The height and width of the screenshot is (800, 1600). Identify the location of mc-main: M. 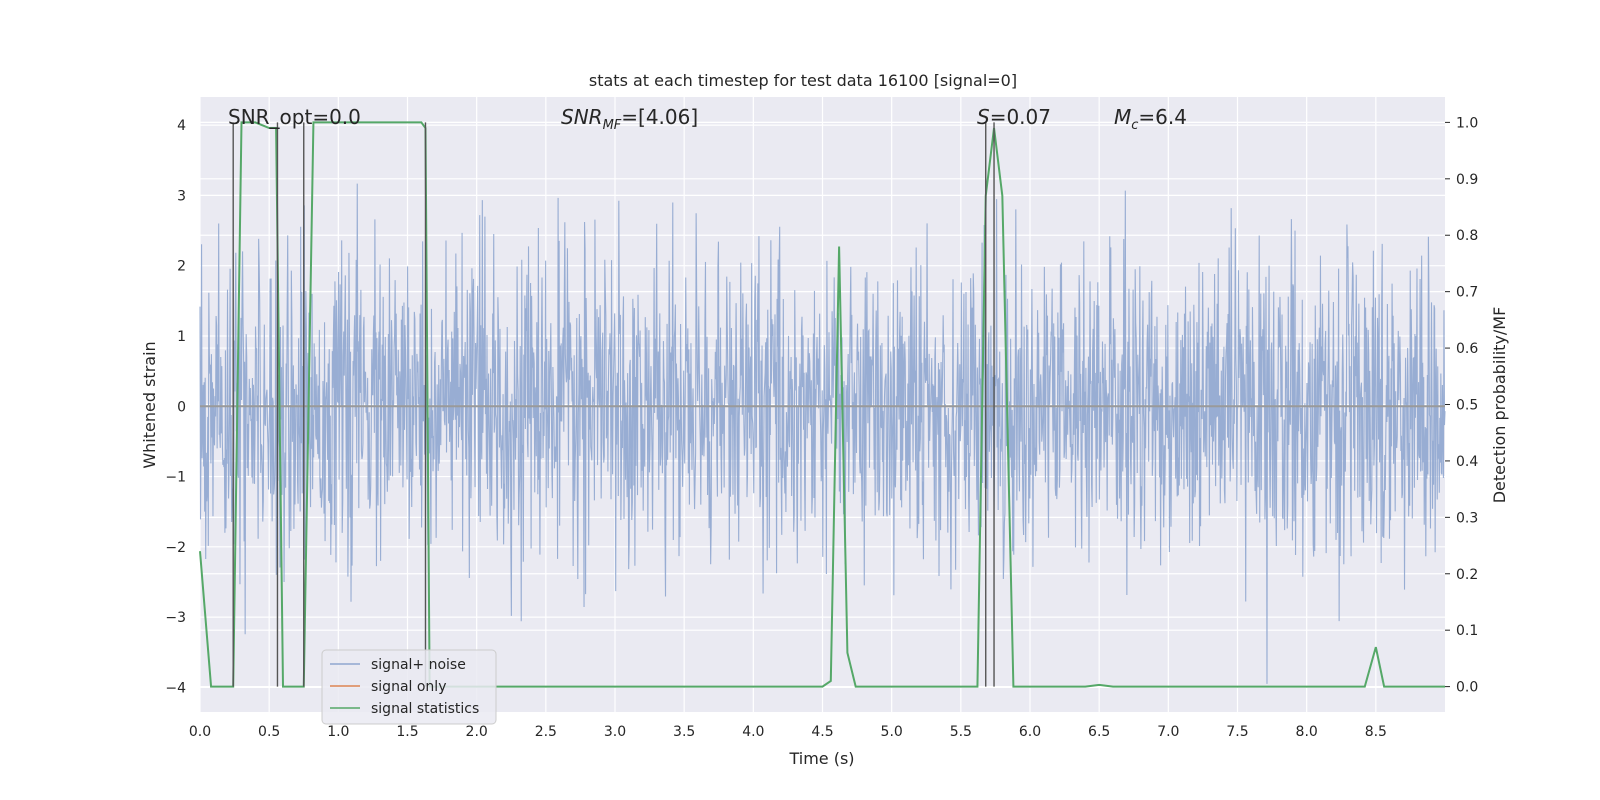
(1122, 117).